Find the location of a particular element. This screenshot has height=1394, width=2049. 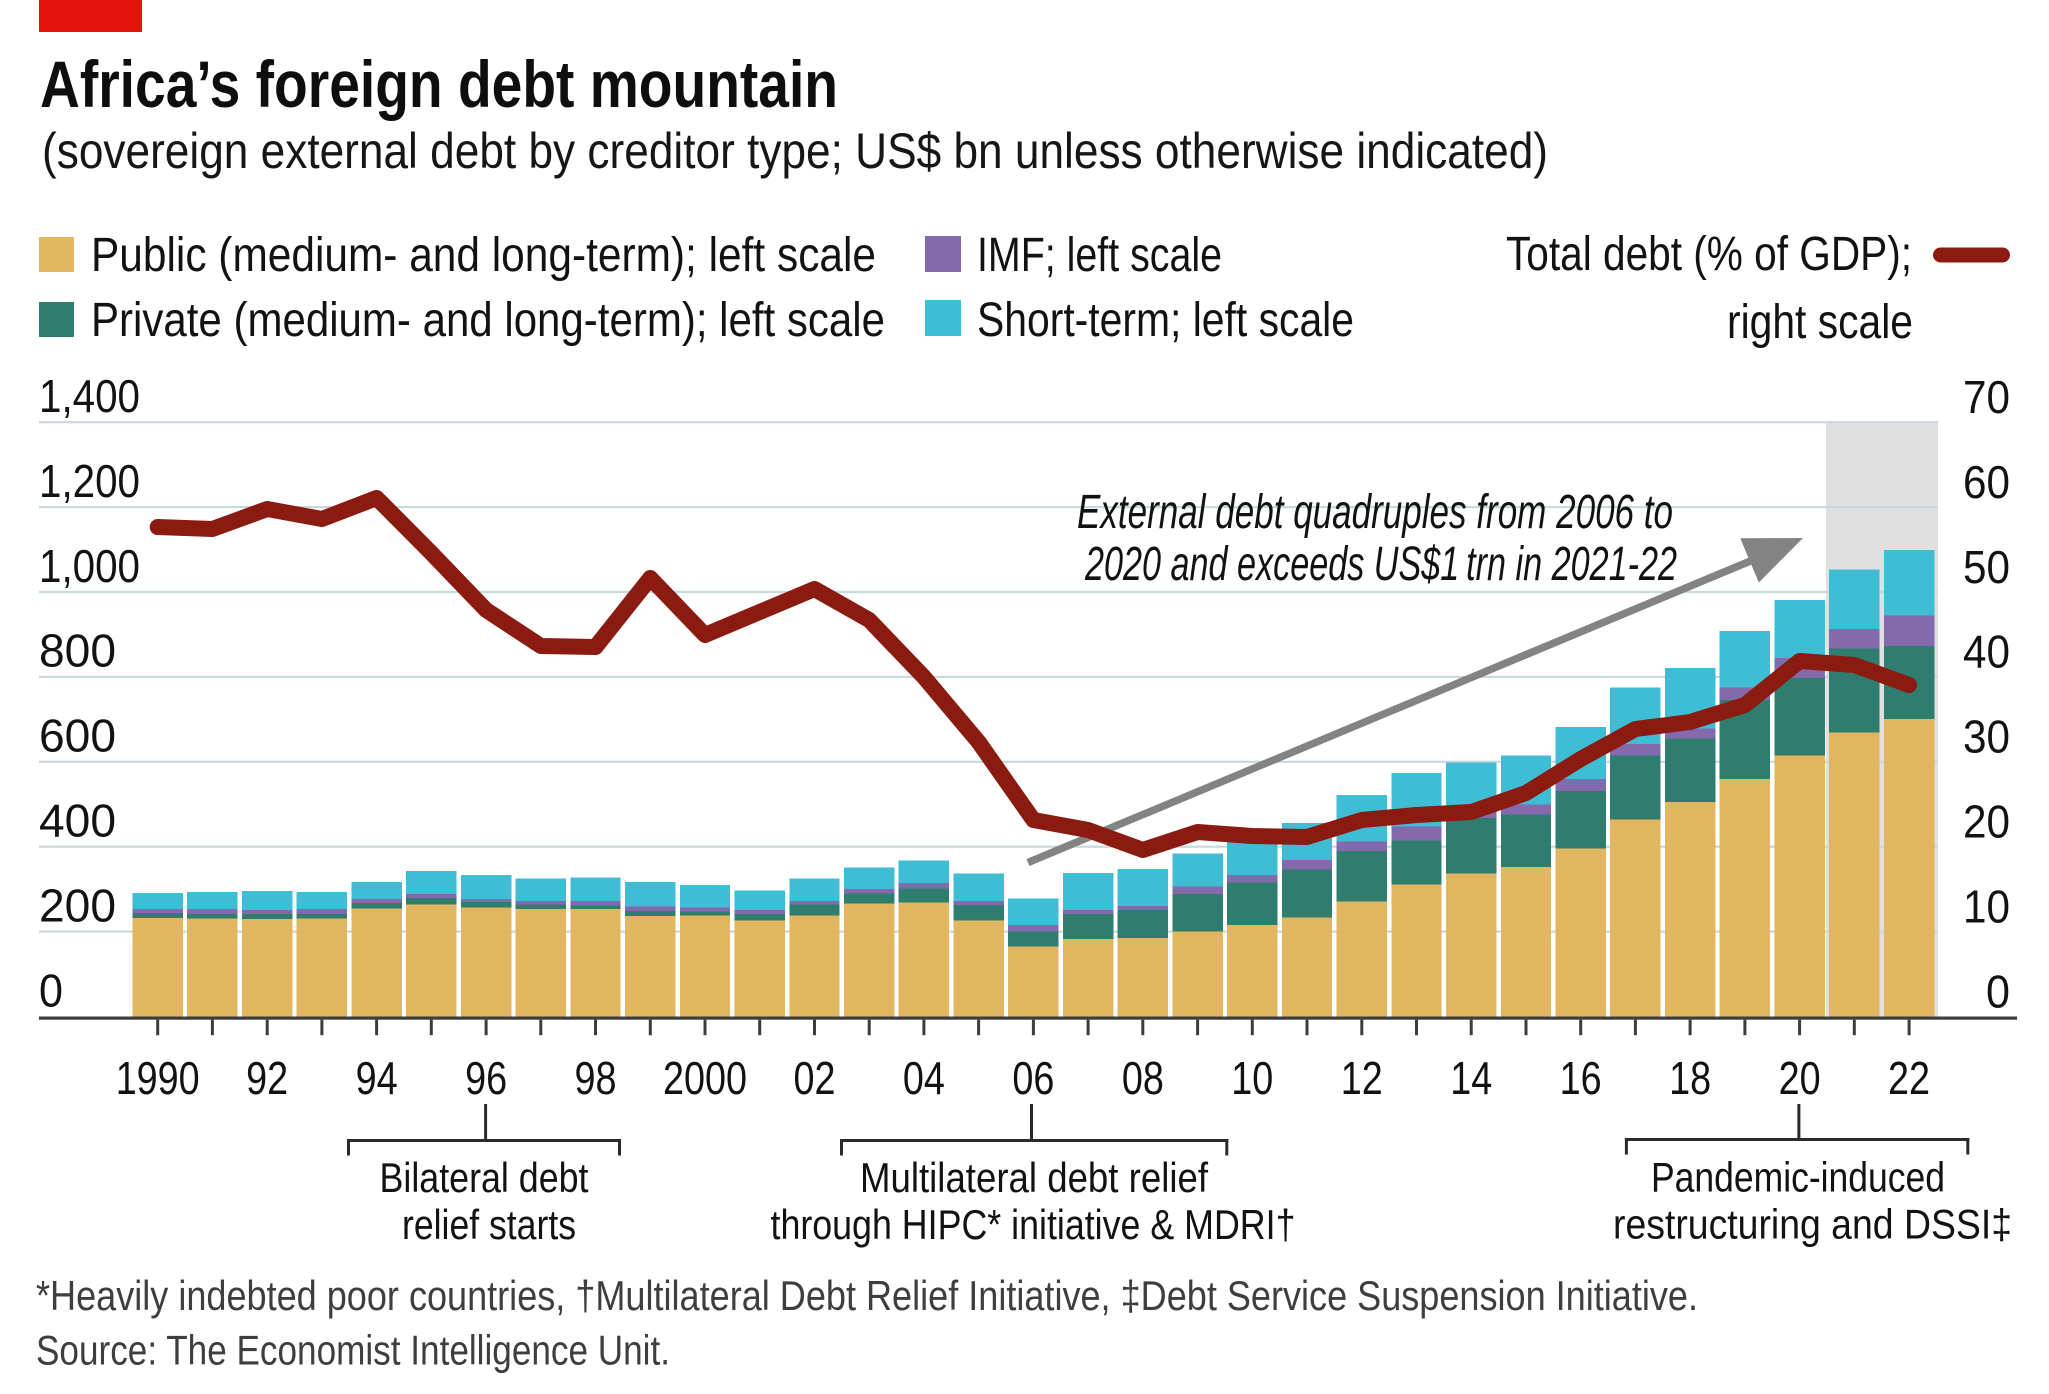

svg-text: Africa’s foreign debt mountain is located at coordinates (439, 84).